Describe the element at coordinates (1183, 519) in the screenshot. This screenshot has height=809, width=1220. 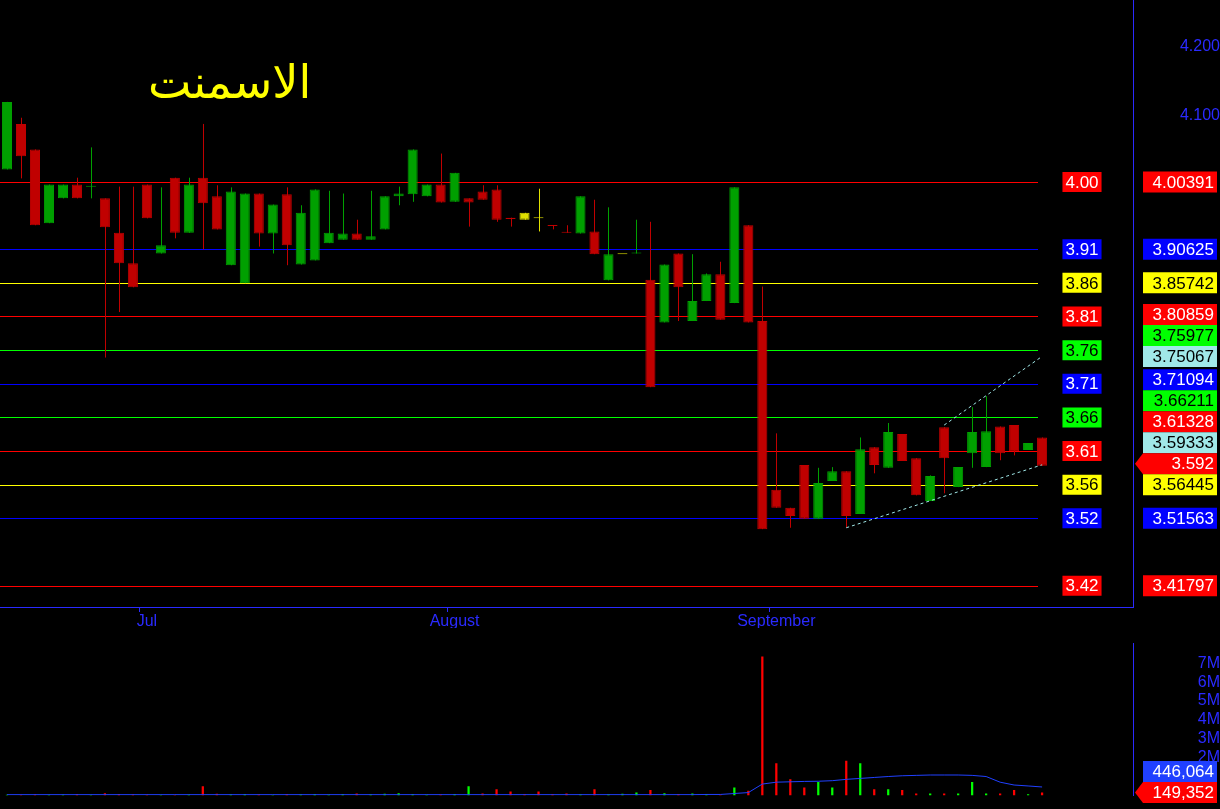
I see `text: 3.51563` at that location.